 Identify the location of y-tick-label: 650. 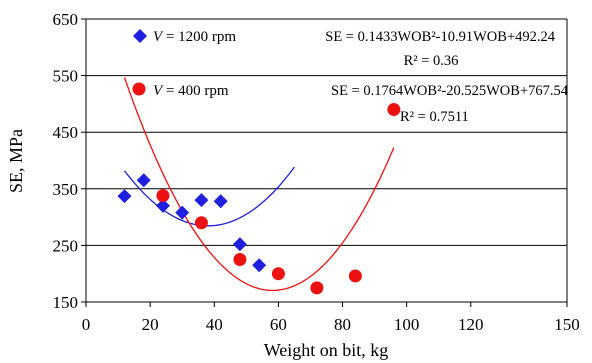
(66, 19).